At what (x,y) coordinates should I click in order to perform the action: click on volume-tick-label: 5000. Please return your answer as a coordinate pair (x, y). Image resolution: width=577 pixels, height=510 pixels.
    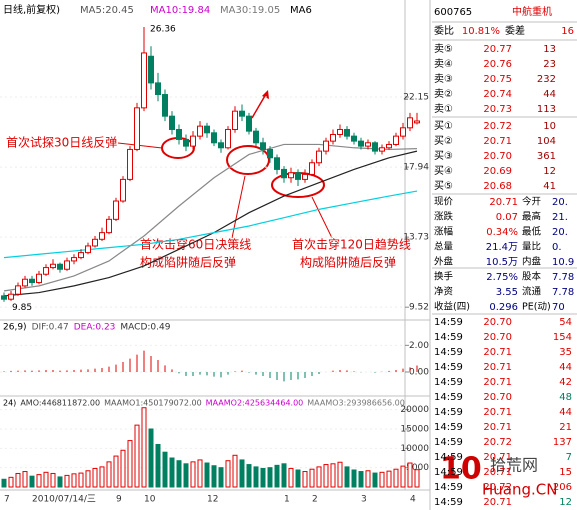
    Looking at the image, I should click on (417, 468).